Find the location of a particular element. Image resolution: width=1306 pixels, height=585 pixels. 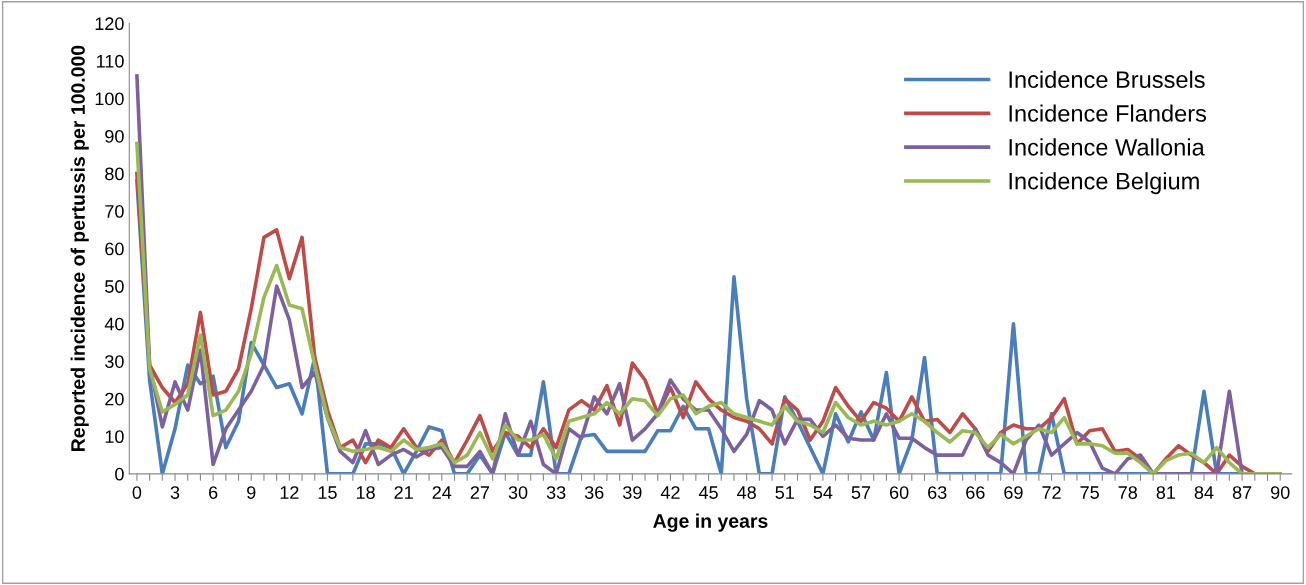

y-tick-label: 20 is located at coordinates (114, 399).